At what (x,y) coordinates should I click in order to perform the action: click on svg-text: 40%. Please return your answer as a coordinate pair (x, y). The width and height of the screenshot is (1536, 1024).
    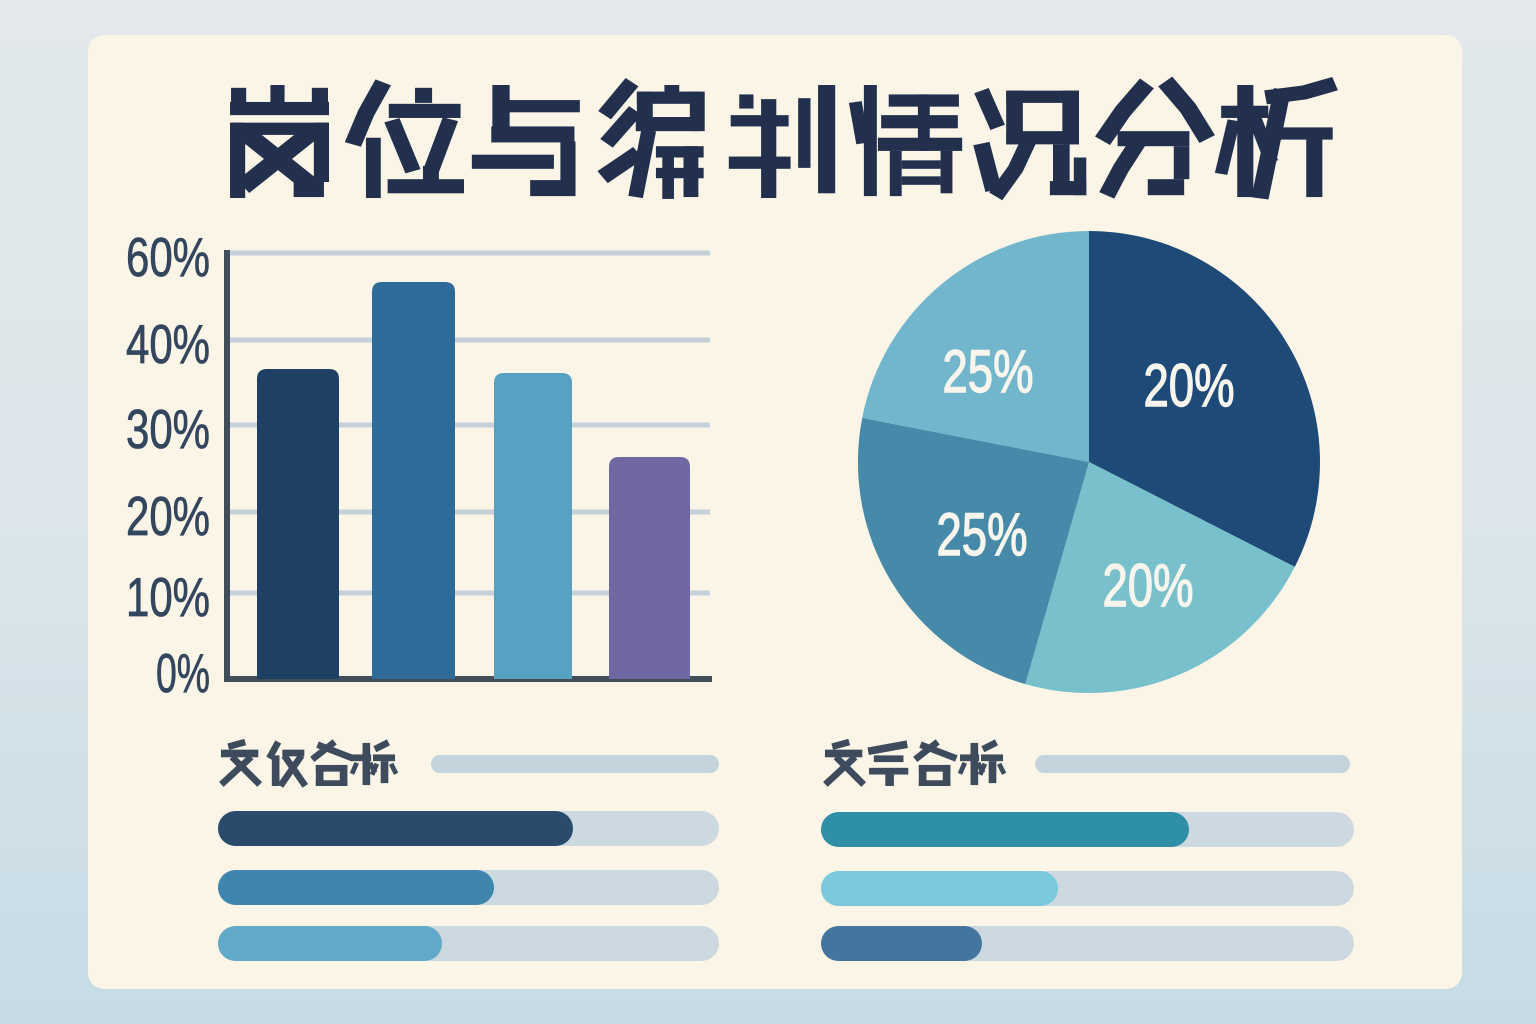
    Looking at the image, I should click on (168, 344).